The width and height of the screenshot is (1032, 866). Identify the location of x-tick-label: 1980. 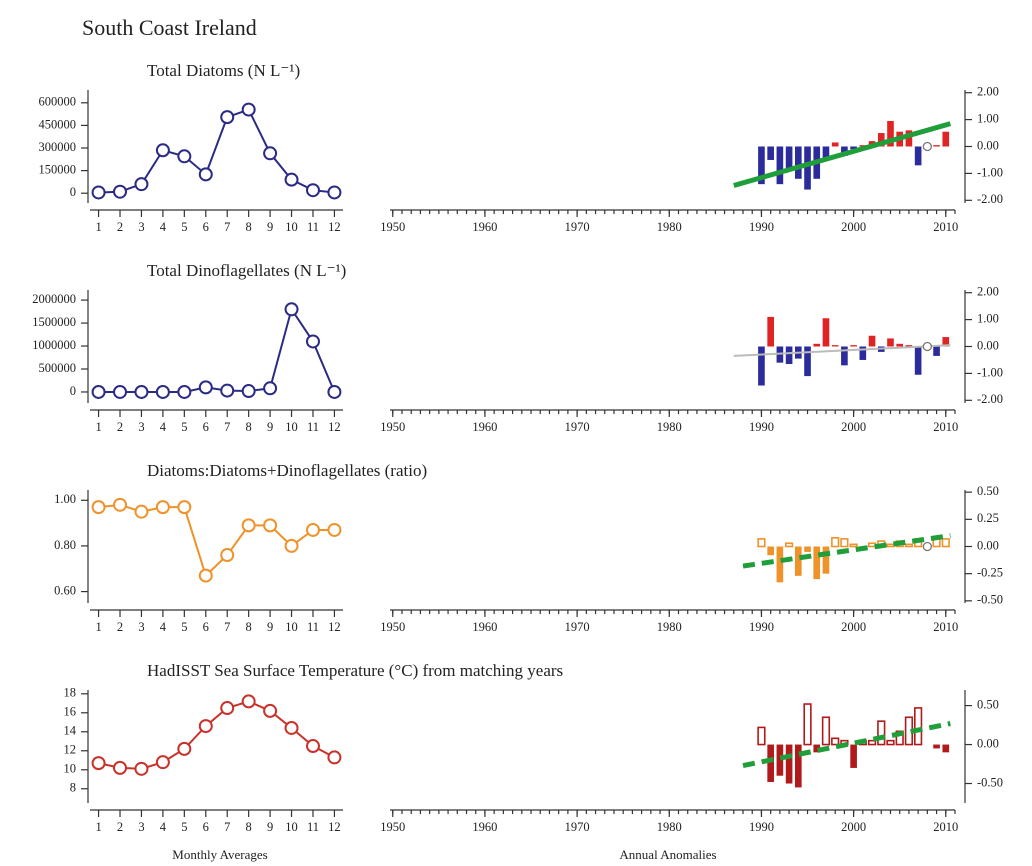
(669, 627).